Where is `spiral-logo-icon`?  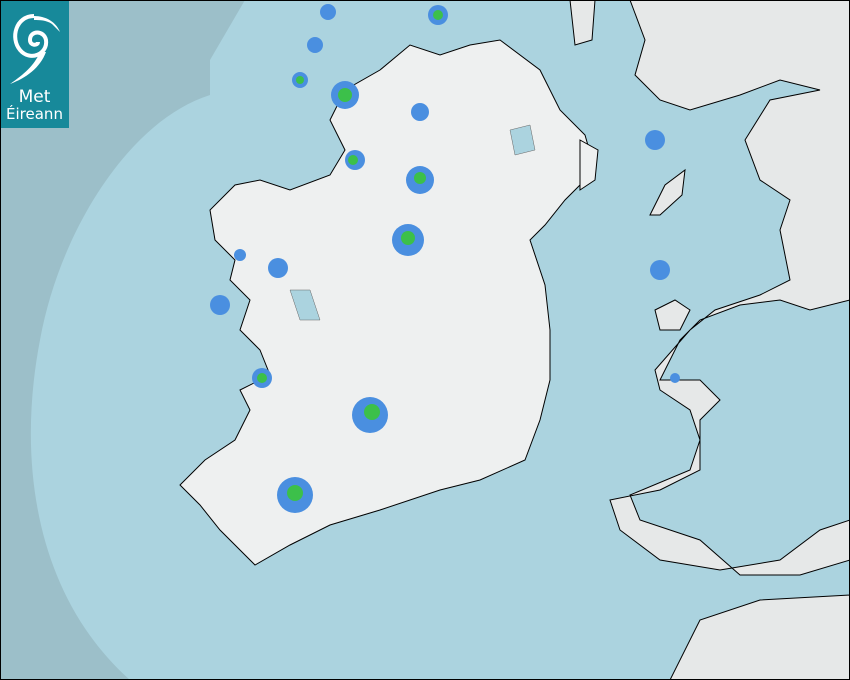
spiral-logo-icon is located at coordinates (35, 49).